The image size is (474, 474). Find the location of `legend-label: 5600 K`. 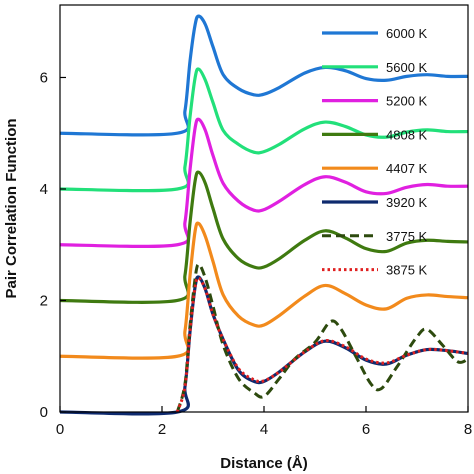

legend-label: 5600 K is located at coordinates (407, 67).